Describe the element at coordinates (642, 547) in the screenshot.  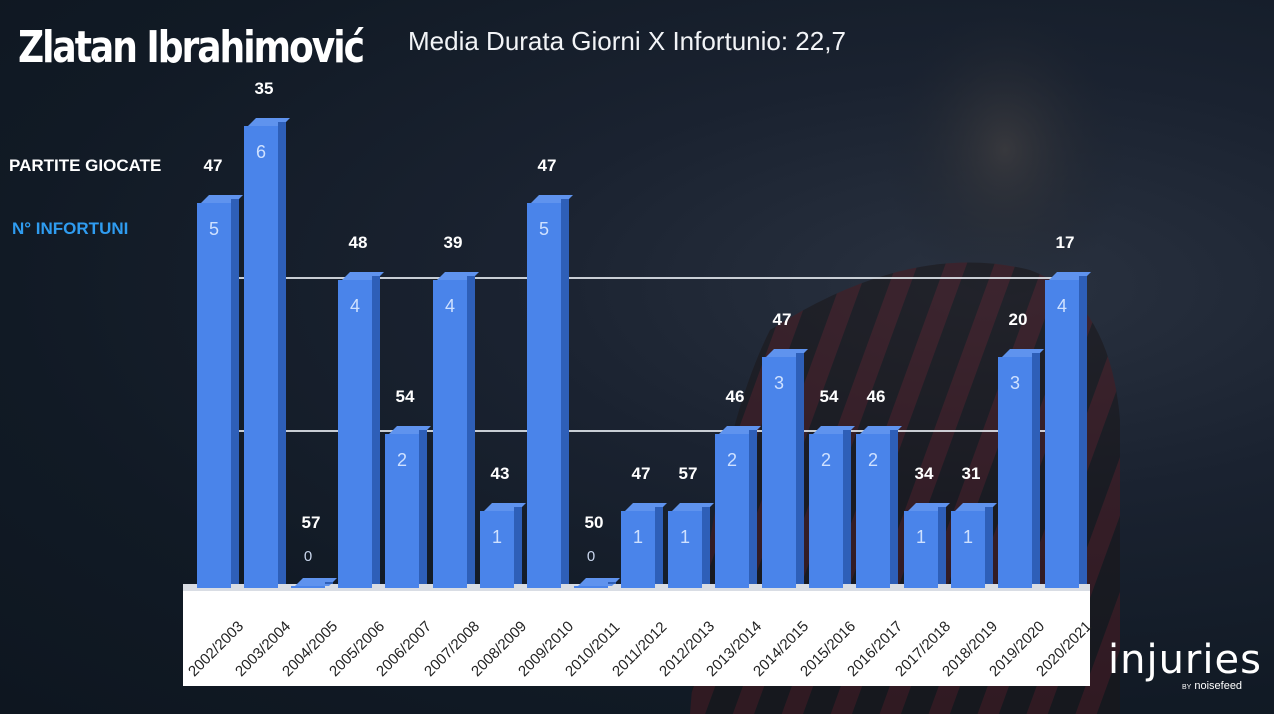
I see `bar-2011-2012` at that location.